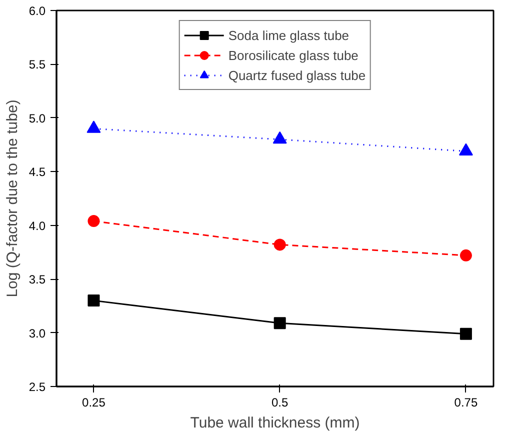  I want to click on legend-label: Quartz fused glass tube, so click(297, 75).